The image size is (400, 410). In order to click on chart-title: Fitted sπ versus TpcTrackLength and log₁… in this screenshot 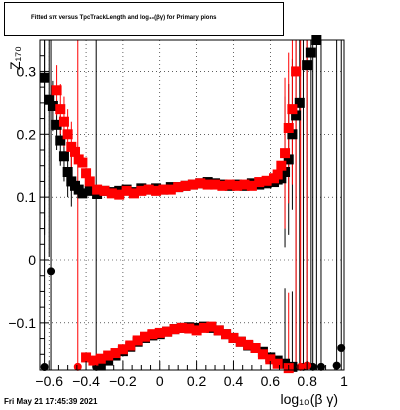, I will do `click(124, 18)`.